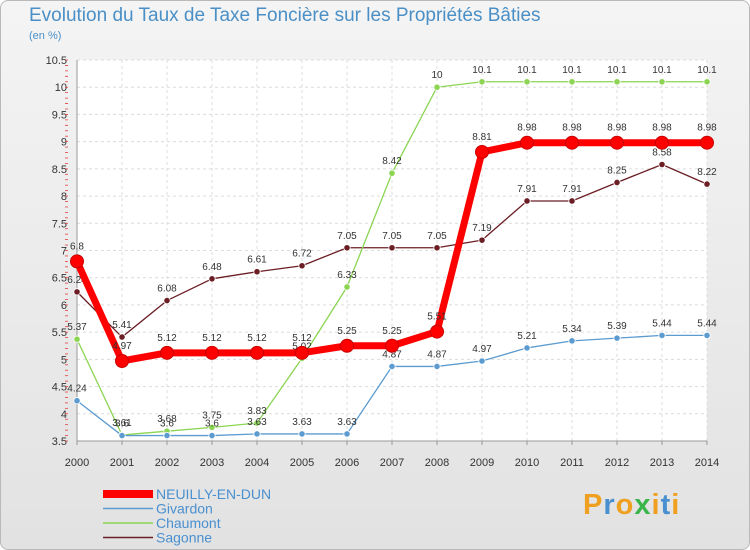 Image resolution: width=750 pixels, height=550 pixels. I want to click on y-tick-label: 9, so click(64, 143).